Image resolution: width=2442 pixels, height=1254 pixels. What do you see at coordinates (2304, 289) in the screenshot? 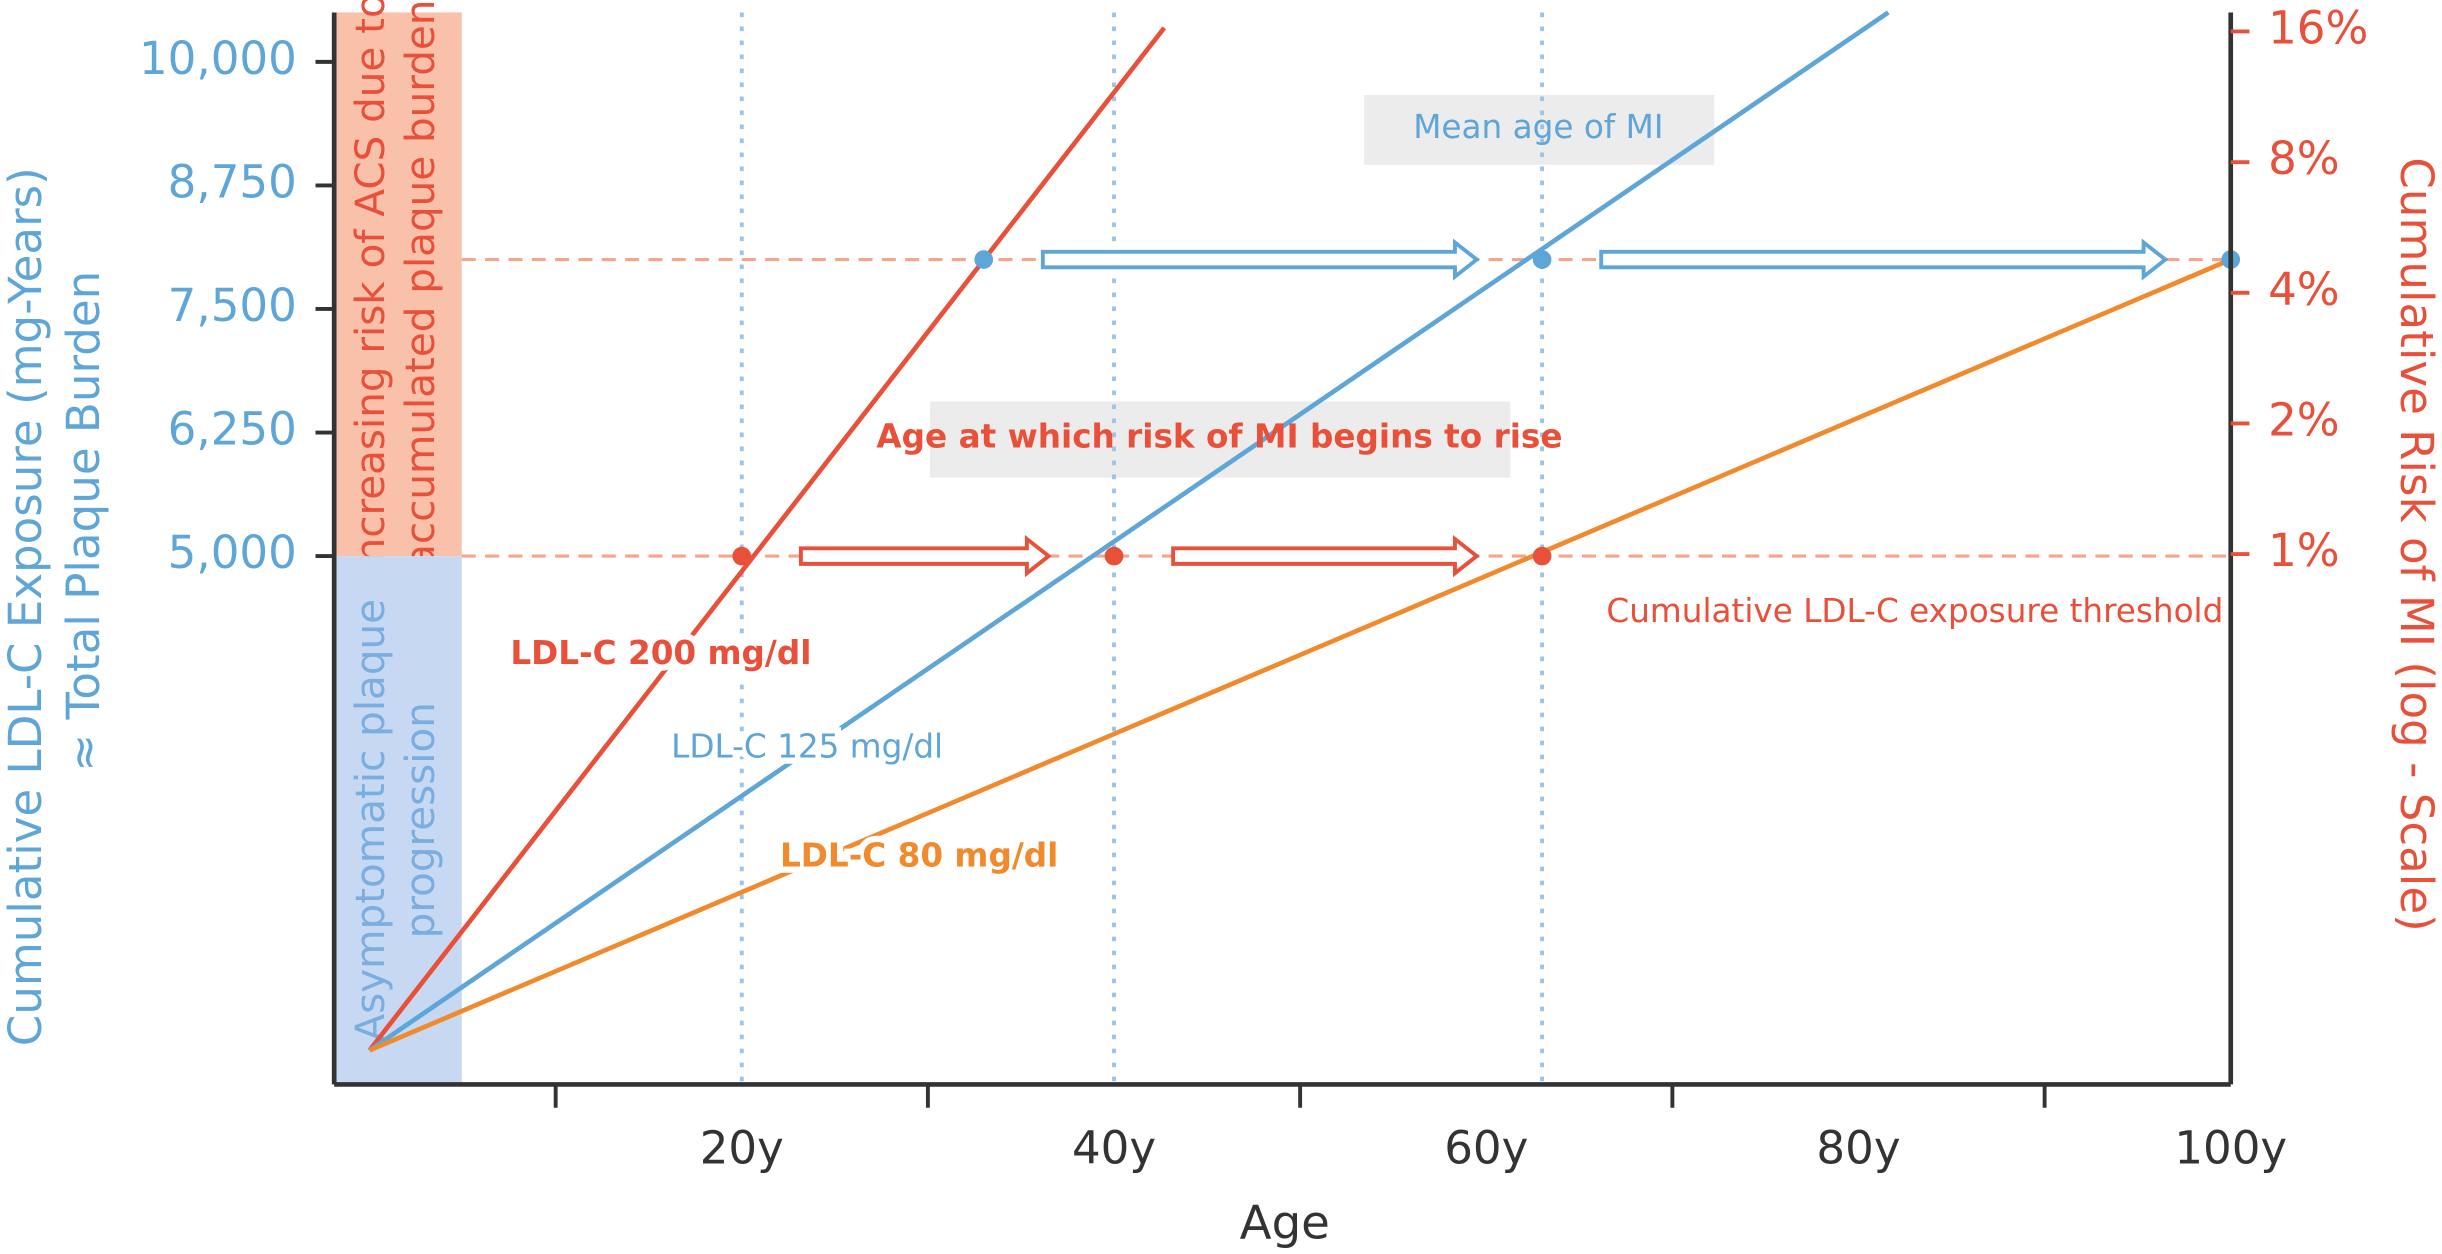
I see `y2-tick-label: 4%` at bounding box center [2304, 289].